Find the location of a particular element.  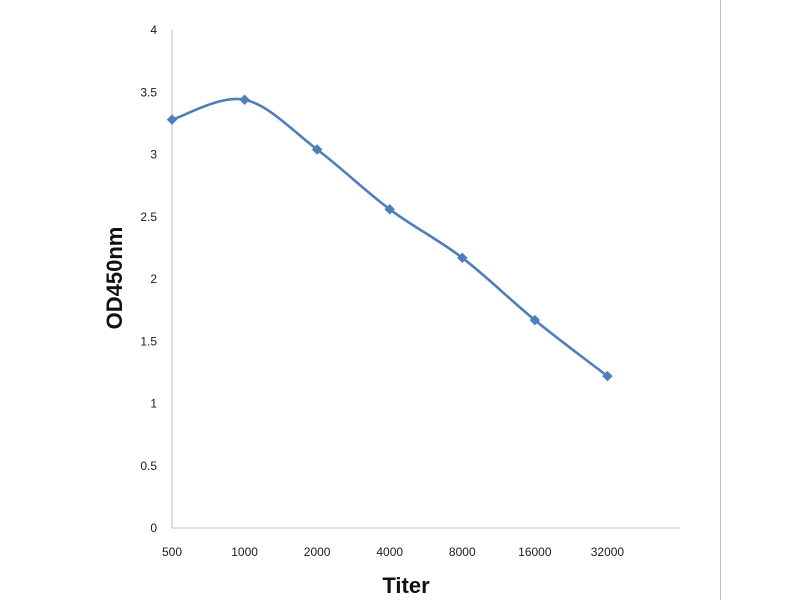

x-tick-labels: 500 1000 2000 4000 8000 16000 32000 is located at coordinates (393, 552).